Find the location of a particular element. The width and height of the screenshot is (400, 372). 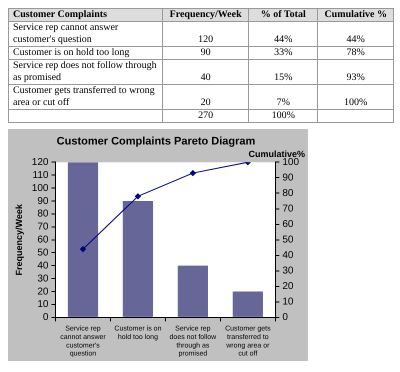

text: 90 is located at coordinates (205, 53).